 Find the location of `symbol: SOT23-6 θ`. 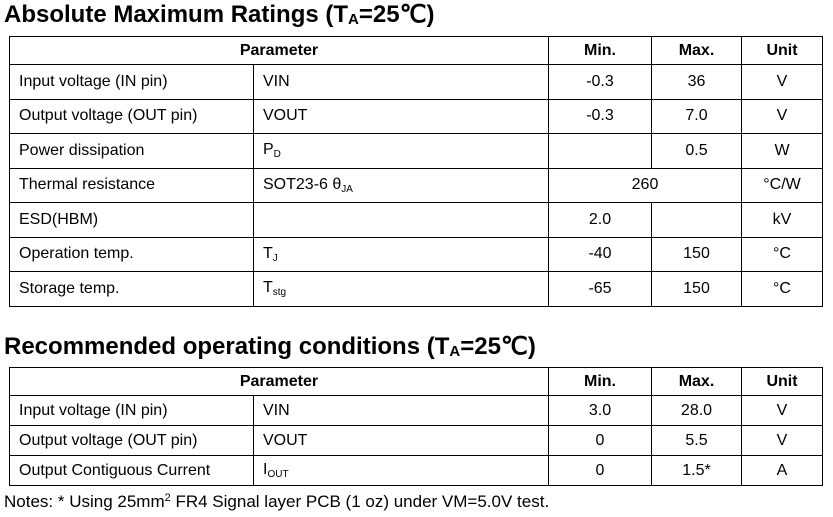

symbol: SOT23-6 θ is located at coordinates (302, 184).